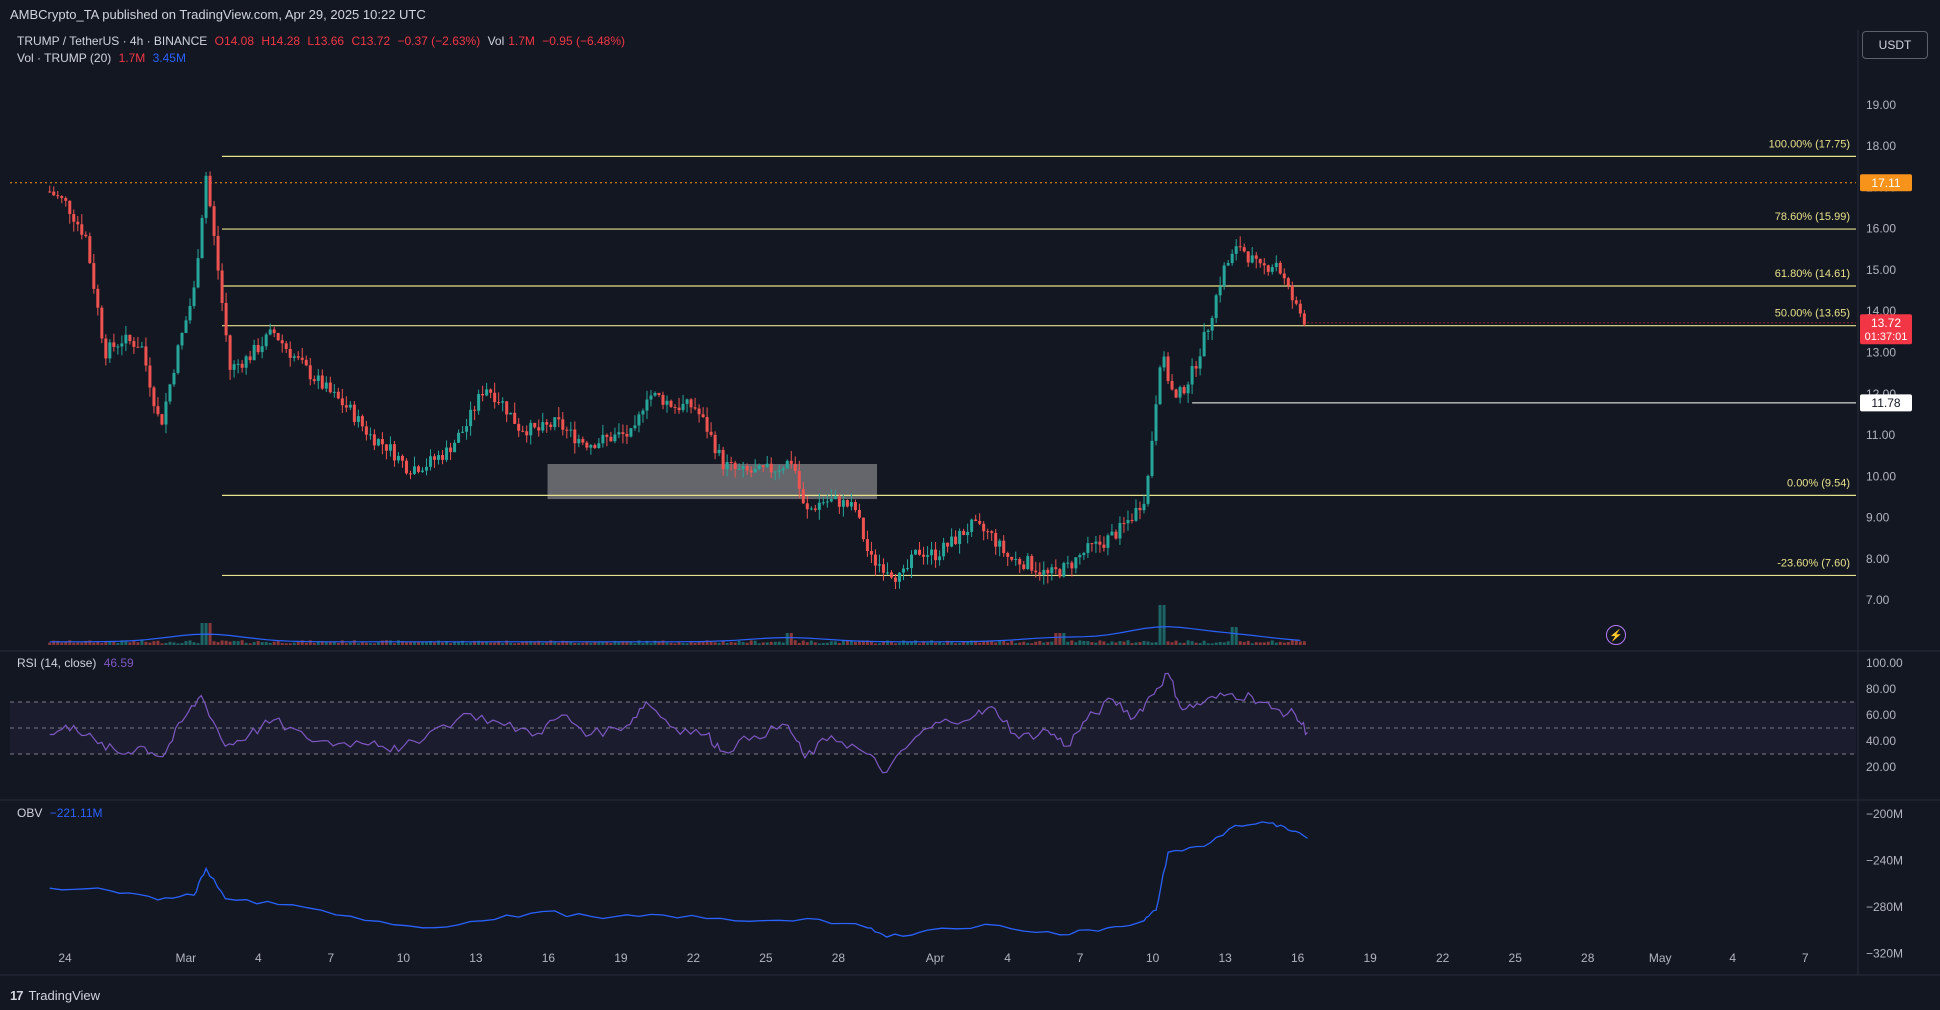 The height and width of the screenshot is (1010, 1940). What do you see at coordinates (112, 41) in the screenshot?
I see `symbol-label: TRUMP / TetherUS · 4h · BINANCE` at bounding box center [112, 41].